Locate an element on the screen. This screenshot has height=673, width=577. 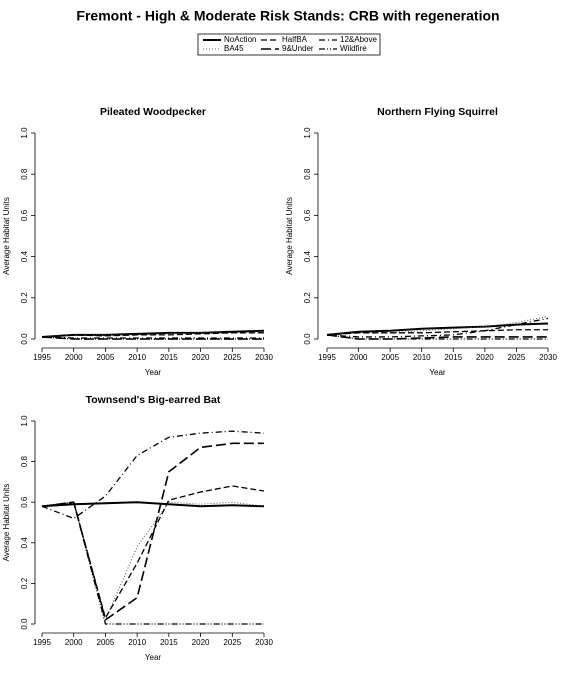
legend-label: BA45 is located at coordinates (234, 48).